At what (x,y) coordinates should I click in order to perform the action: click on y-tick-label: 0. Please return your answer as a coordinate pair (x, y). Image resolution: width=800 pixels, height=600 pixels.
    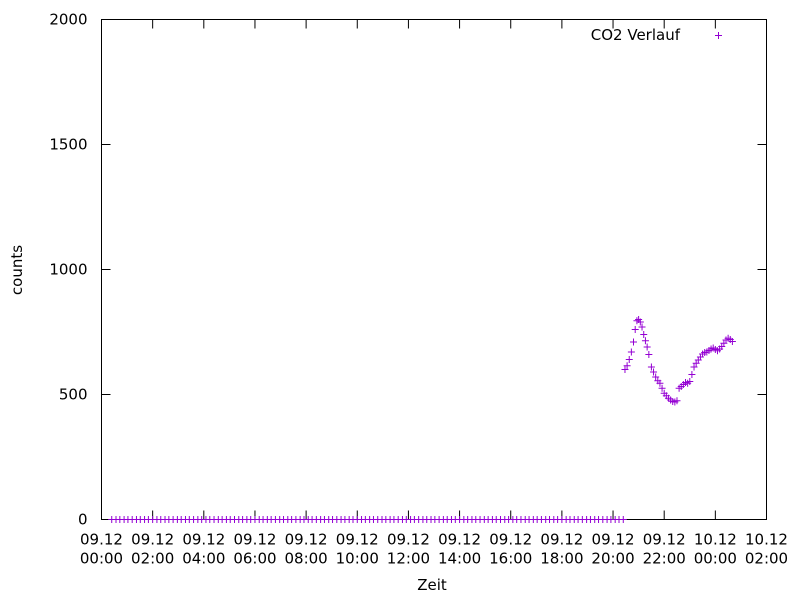
    Looking at the image, I should click on (83, 520).